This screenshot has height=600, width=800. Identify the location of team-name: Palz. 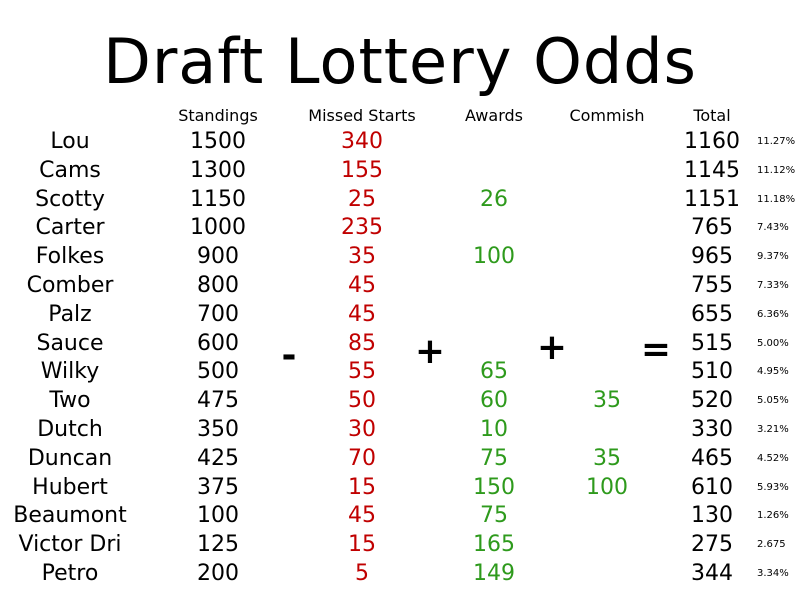
(70, 314).